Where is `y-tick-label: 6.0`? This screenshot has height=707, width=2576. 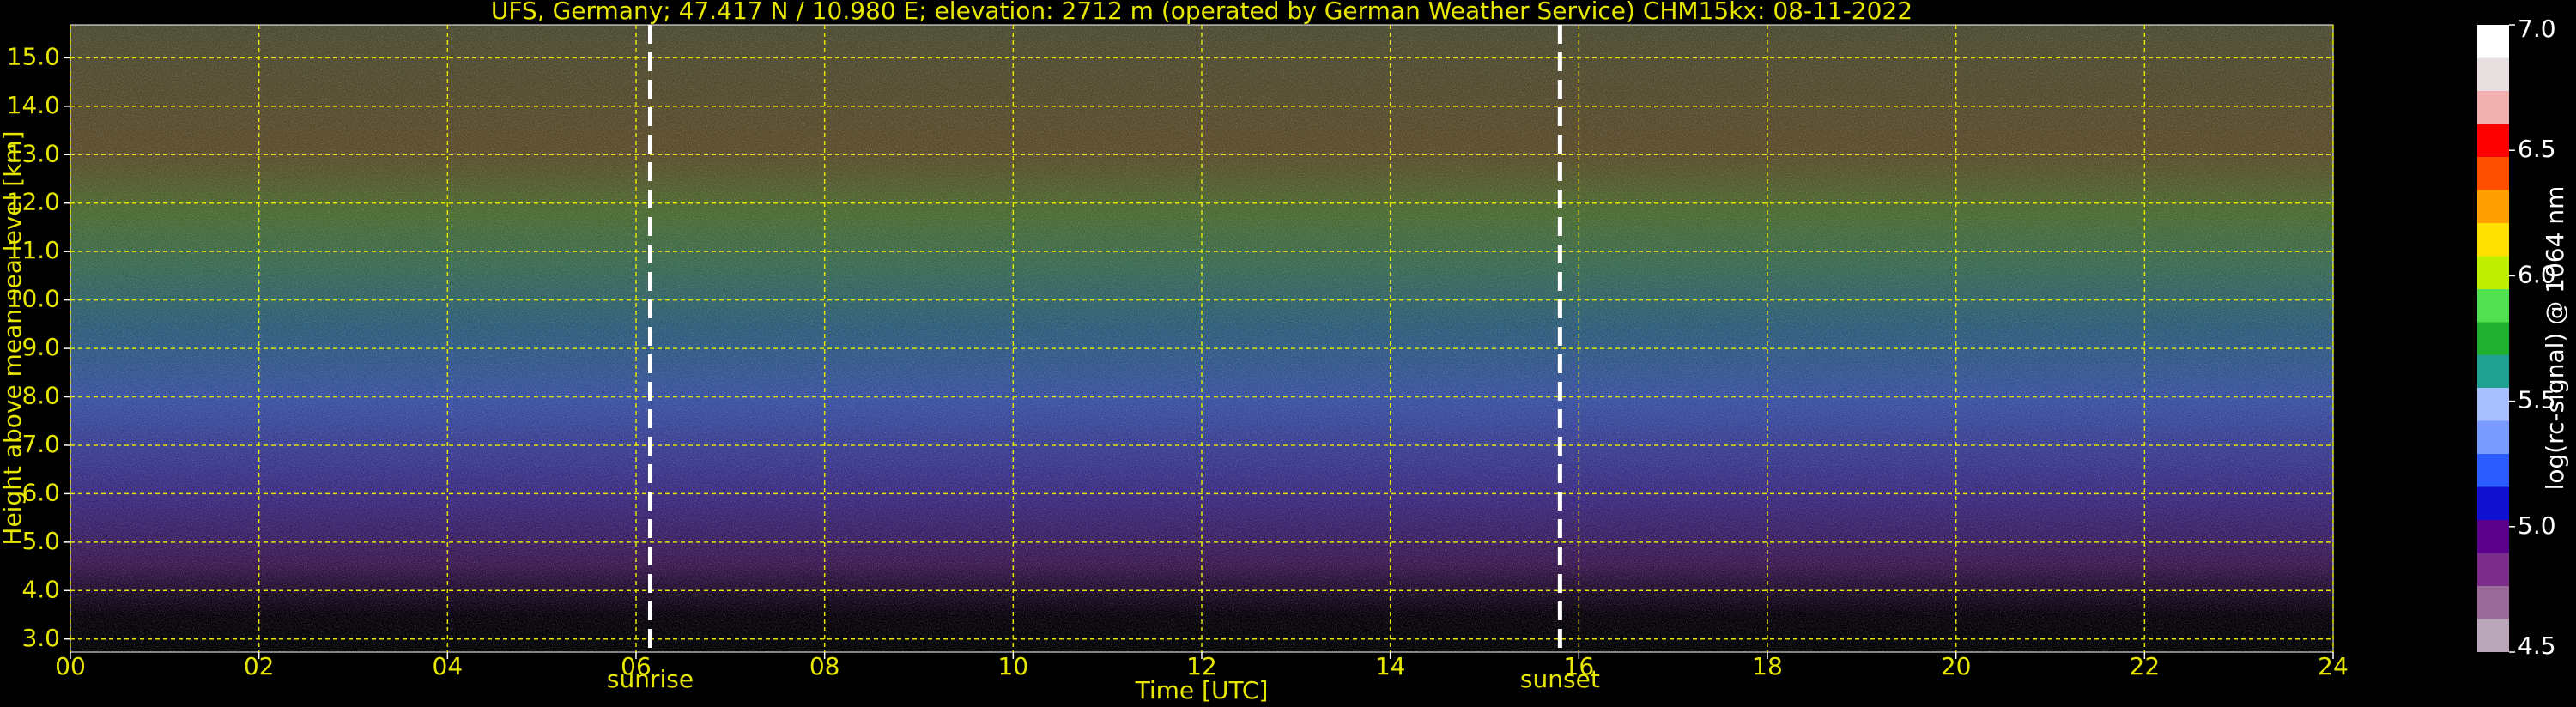 y-tick-label: 6.0 is located at coordinates (40, 492).